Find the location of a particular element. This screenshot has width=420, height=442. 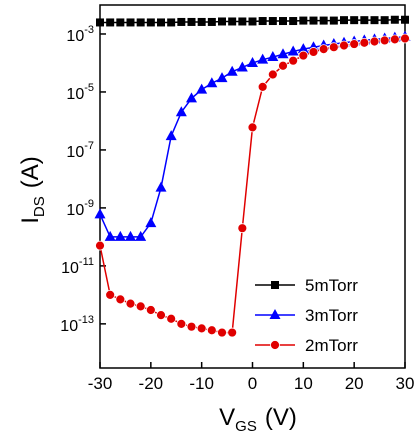

x-tick-label: 30 is located at coordinates (405, 383).